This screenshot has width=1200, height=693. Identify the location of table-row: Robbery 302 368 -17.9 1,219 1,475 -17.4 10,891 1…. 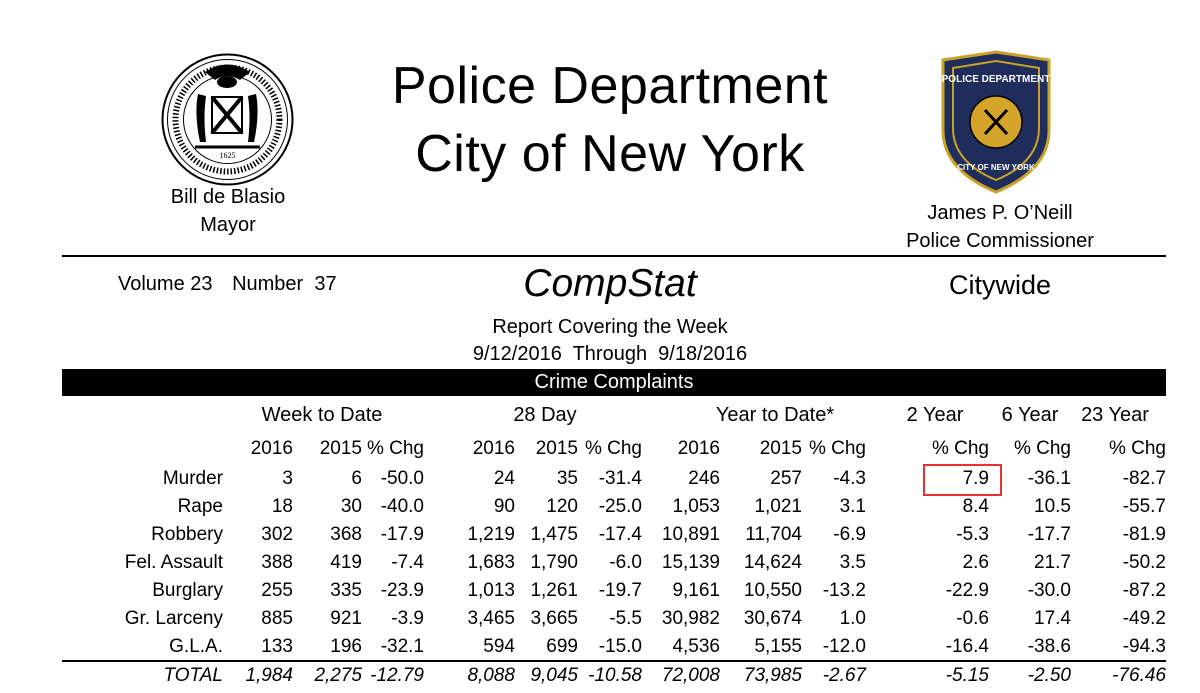
(600, 538).